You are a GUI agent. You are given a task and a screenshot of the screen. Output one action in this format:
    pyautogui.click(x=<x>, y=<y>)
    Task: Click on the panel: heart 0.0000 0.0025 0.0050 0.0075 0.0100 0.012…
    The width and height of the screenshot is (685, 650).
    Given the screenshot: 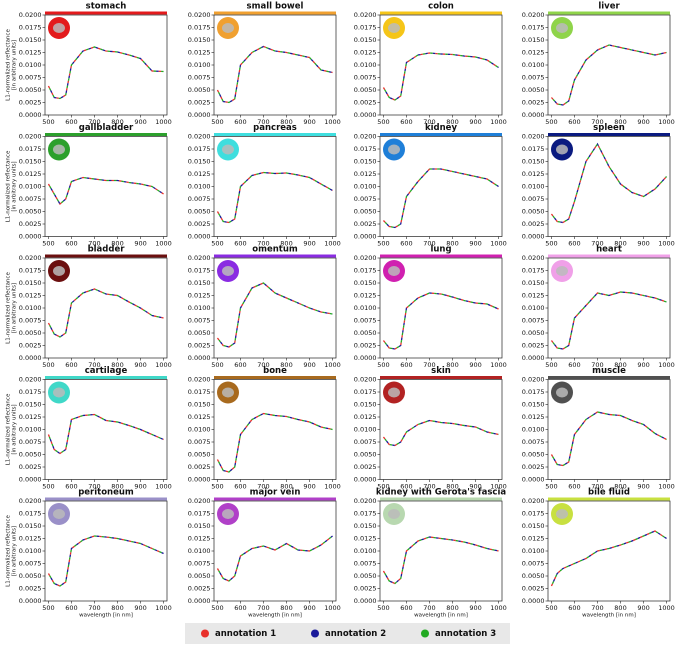 What is the action you would take?
    pyautogui.click(x=598, y=307)
    